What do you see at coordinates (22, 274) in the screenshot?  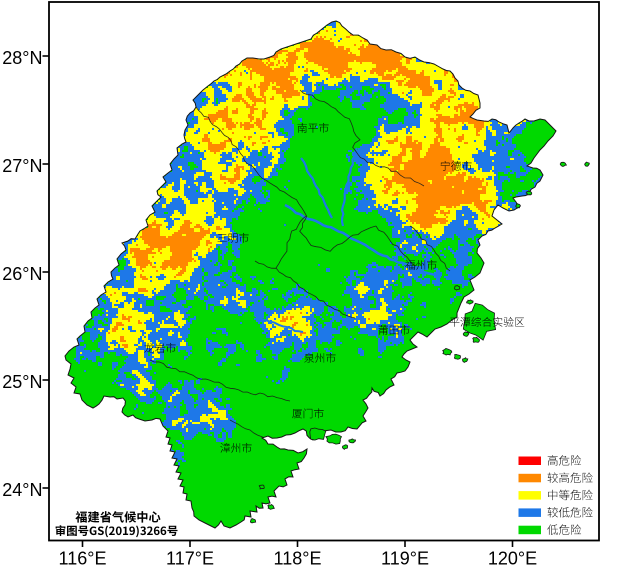 I see `svg-text: 26°N` at bounding box center [22, 274].